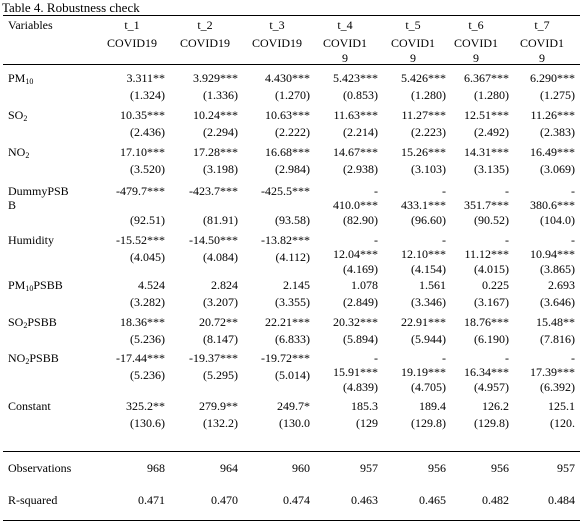 This screenshot has height=524, width=582. I want to click on coefficient-cell: 6.367***, so click(486, 78).